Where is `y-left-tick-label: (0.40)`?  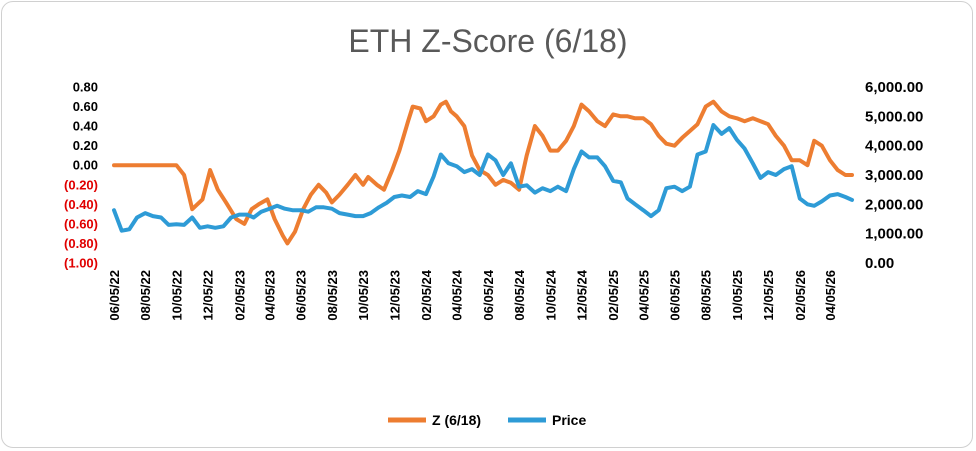
y-left-tick-label: (0.40) is located at coordinates (81, 204).